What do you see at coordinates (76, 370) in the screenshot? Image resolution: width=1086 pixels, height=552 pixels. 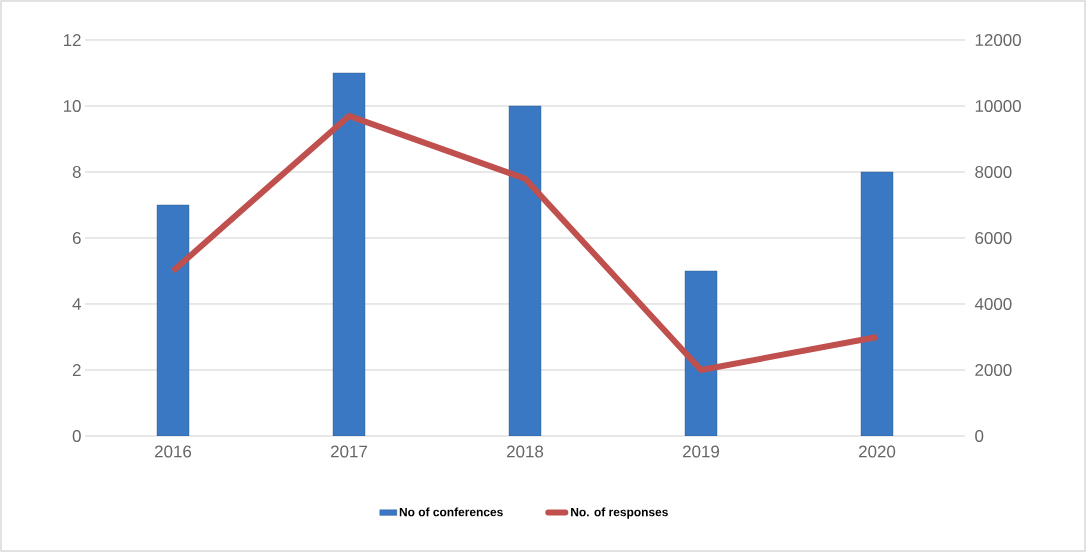 I see `y-tick-label: 2` at bounding box center [76, 370].